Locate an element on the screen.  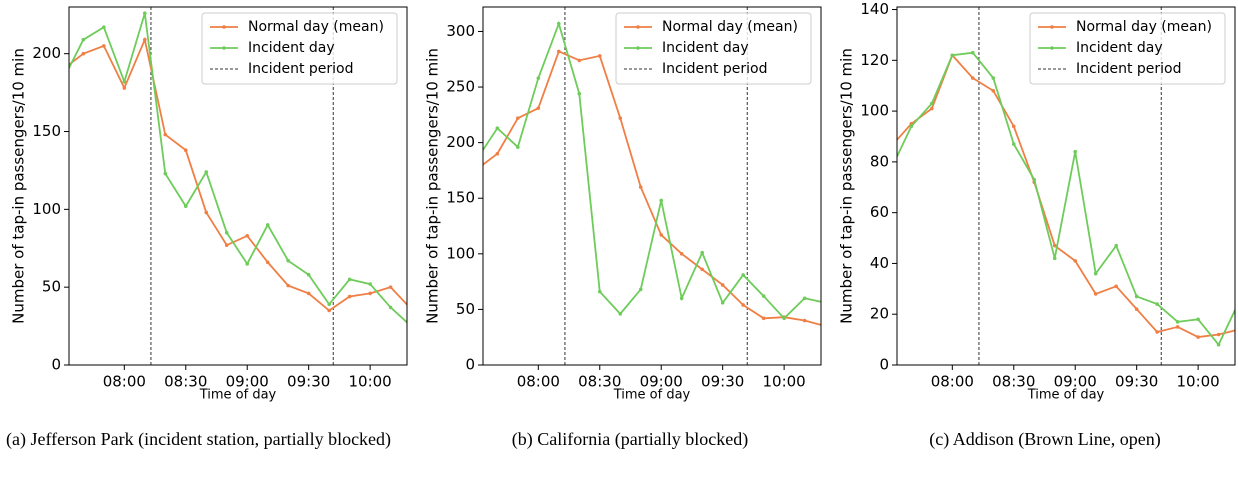
y-tick-label: 100 is located at coordinates (46, 209).